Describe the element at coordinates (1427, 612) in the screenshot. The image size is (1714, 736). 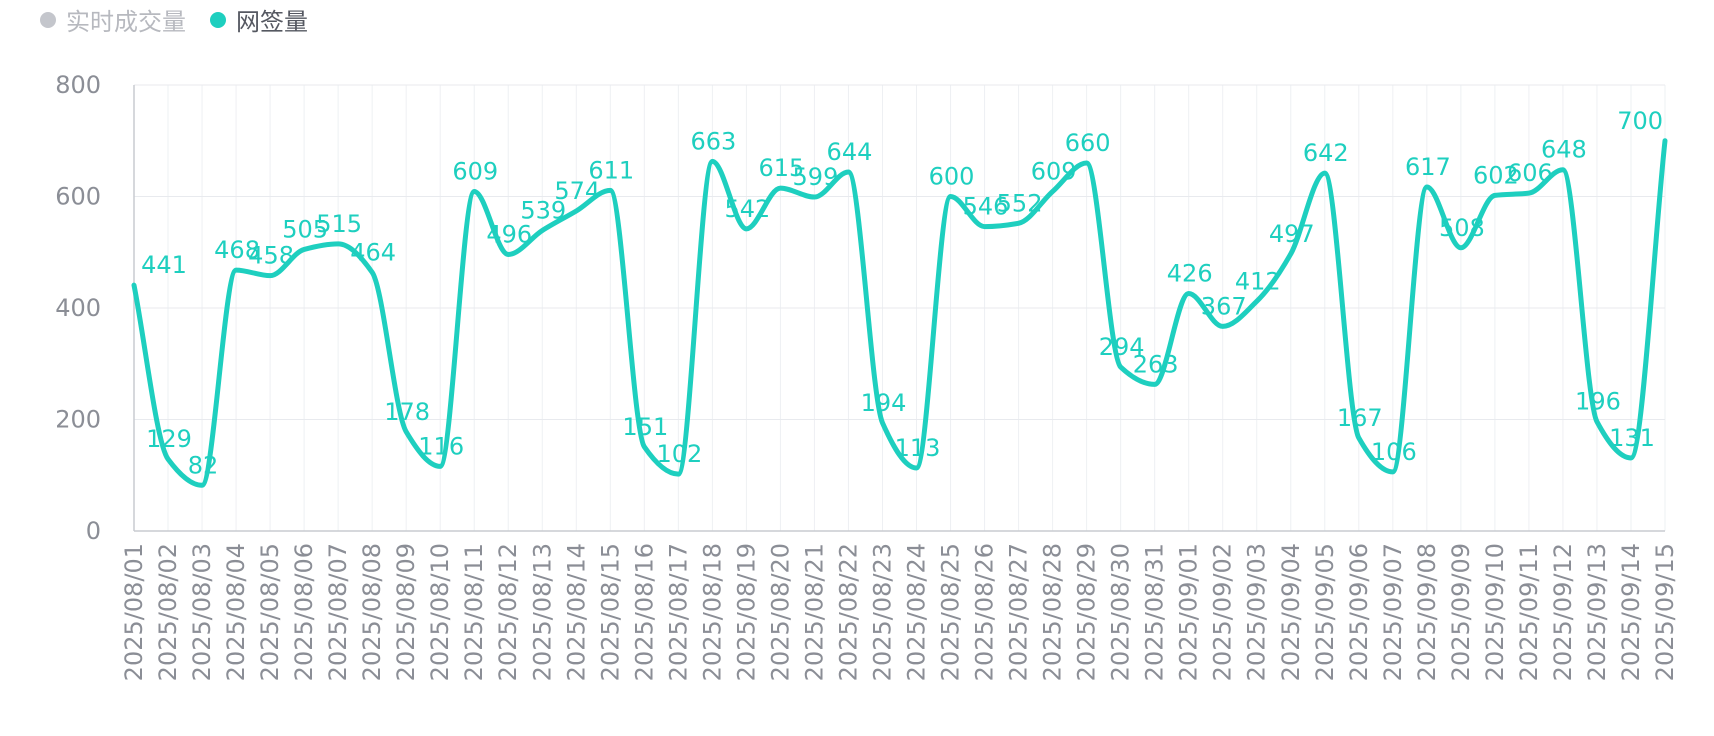
I see `x-tick-label: 2025/09/08` at that location.